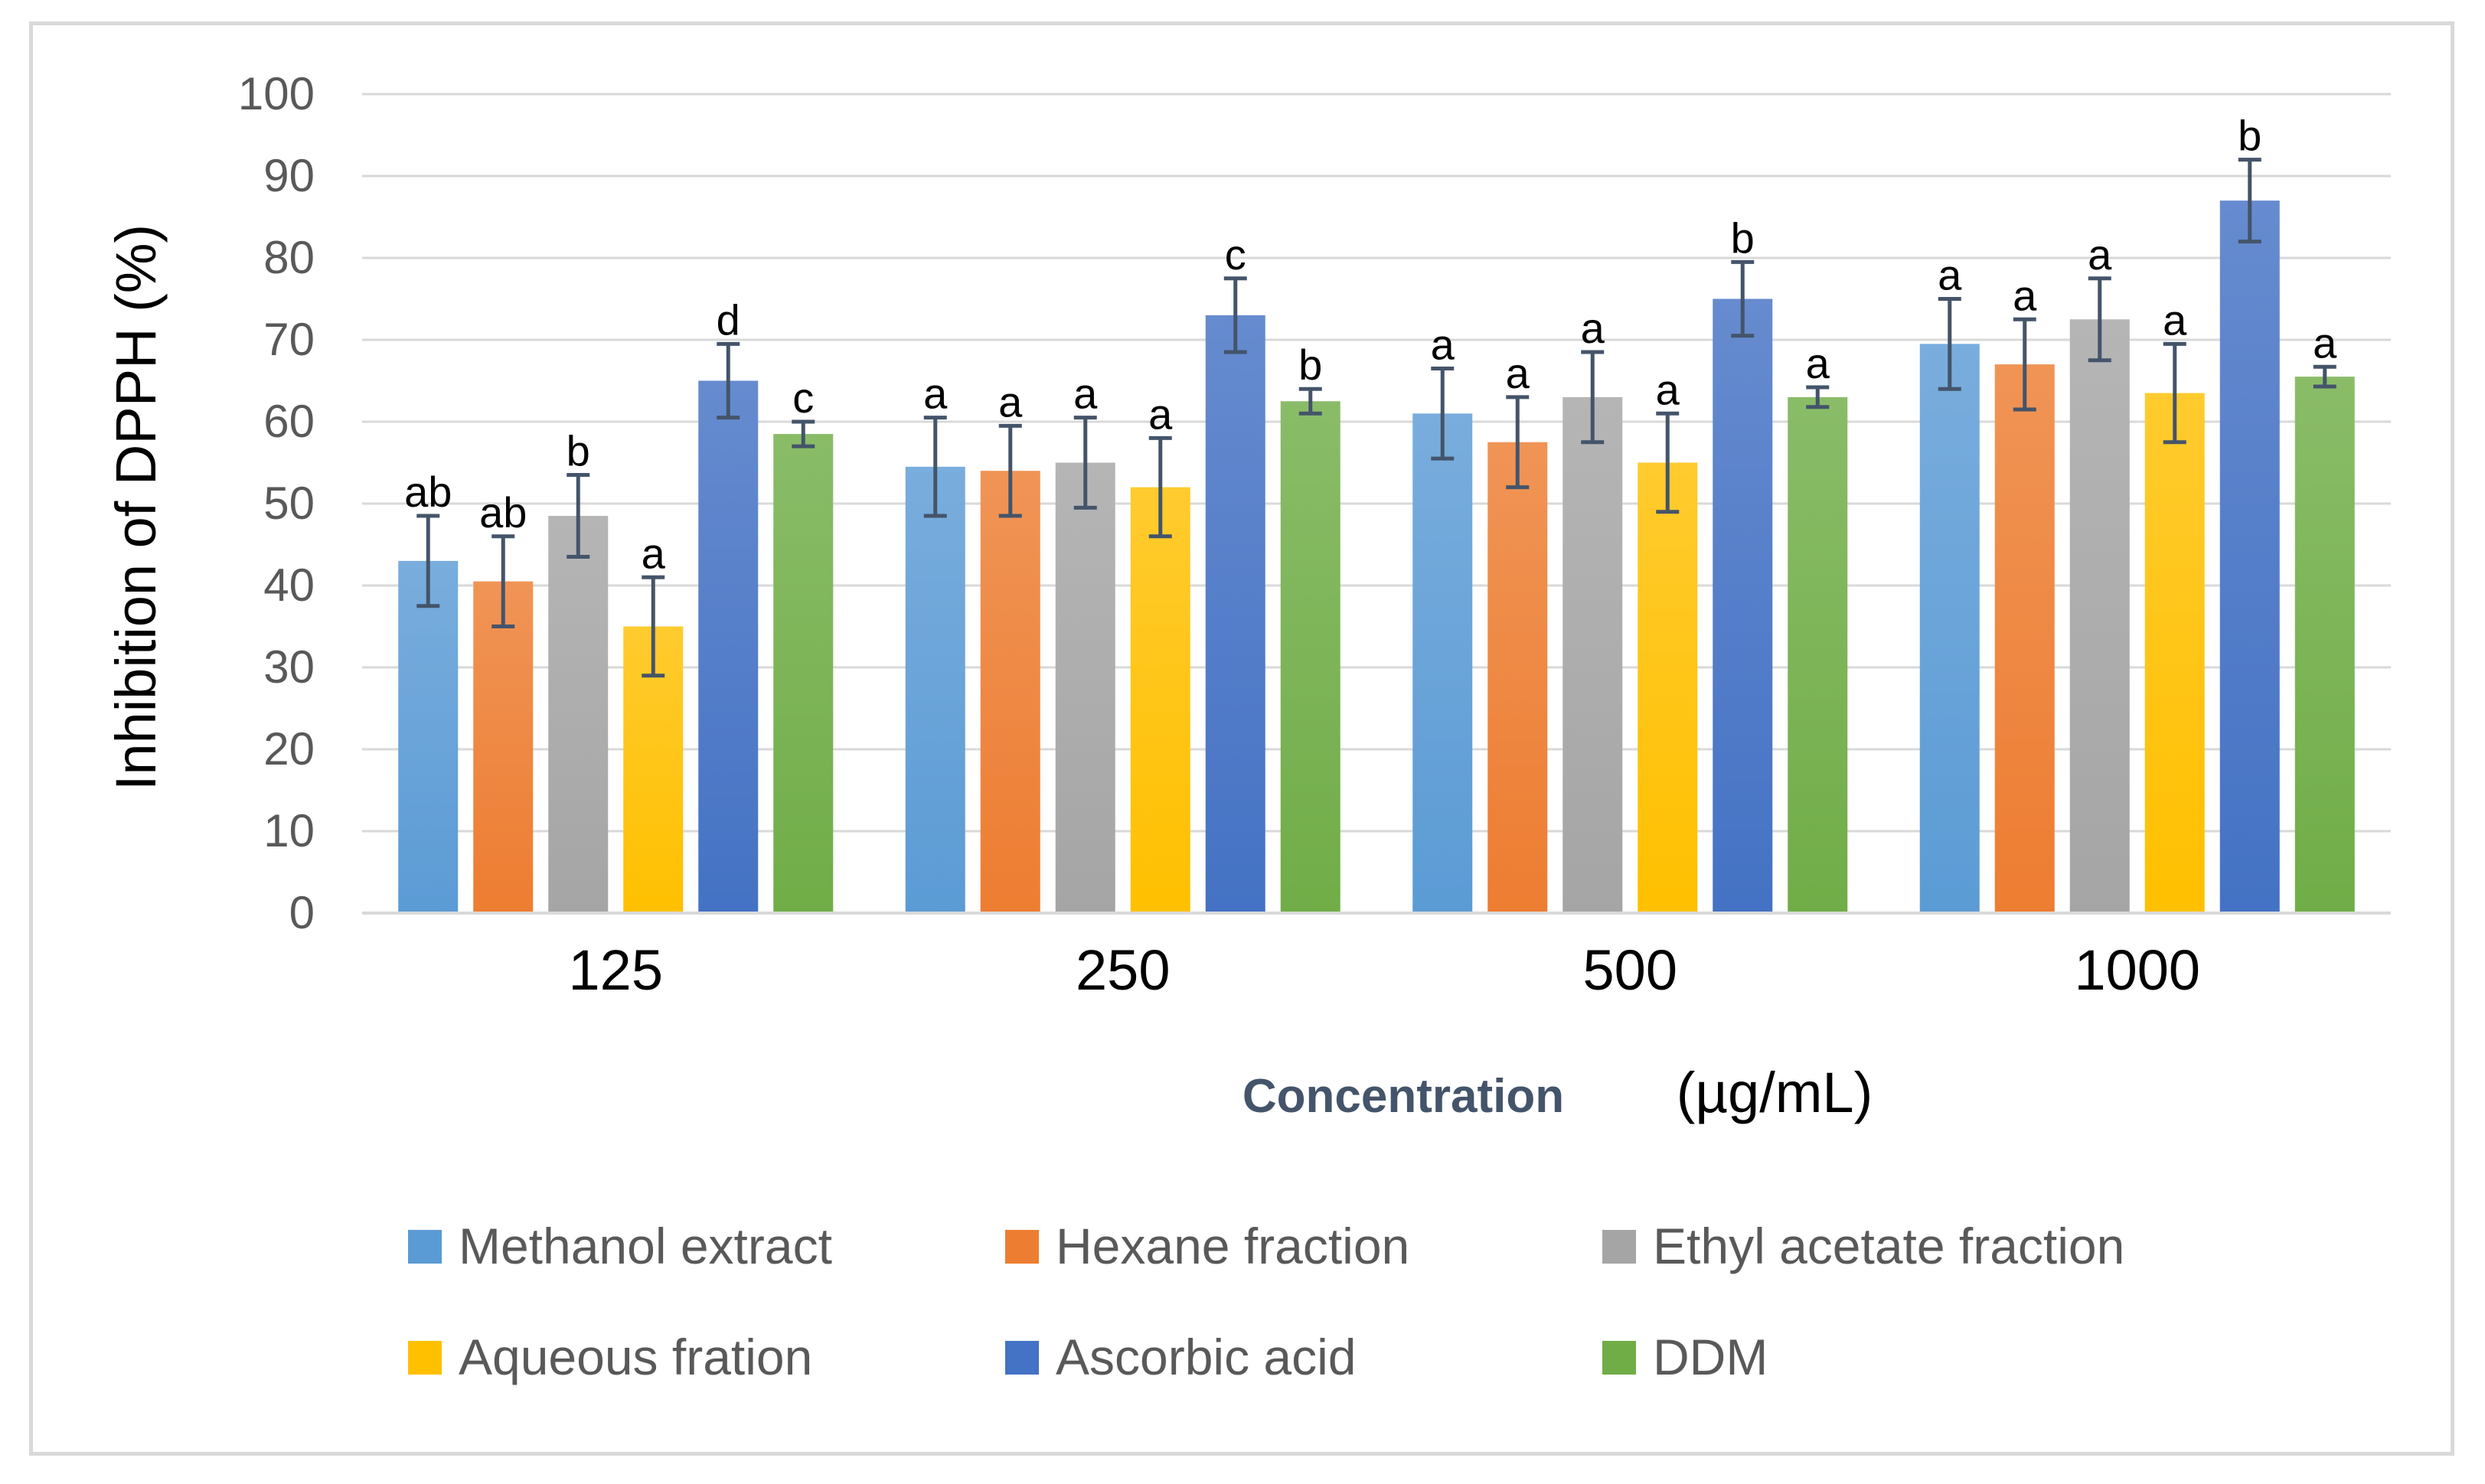 This screenshot has width=2485, height=1484. Describe the element at coordinates (289, 585) in the screenshot. I see `y-tick-label: 40` at that location.